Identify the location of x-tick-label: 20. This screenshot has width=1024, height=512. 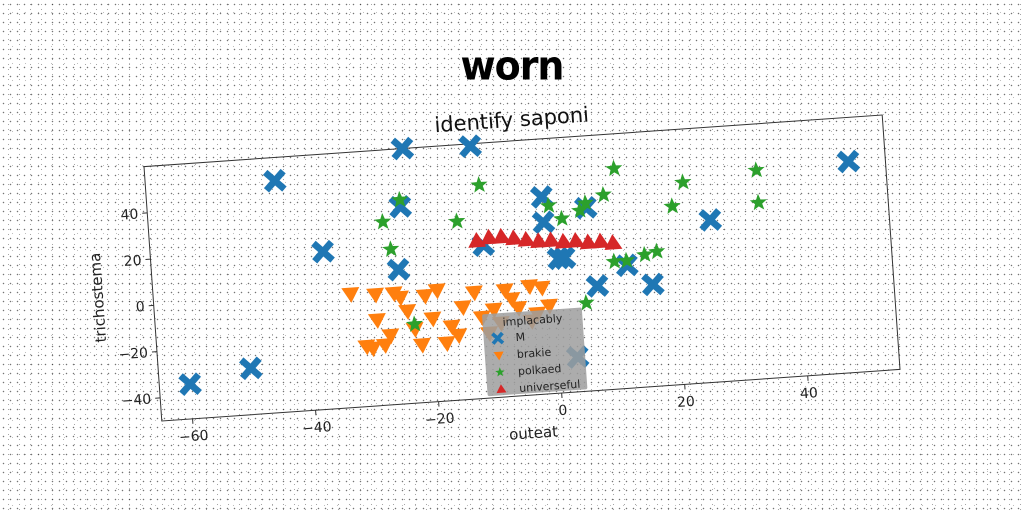
(685, 402).